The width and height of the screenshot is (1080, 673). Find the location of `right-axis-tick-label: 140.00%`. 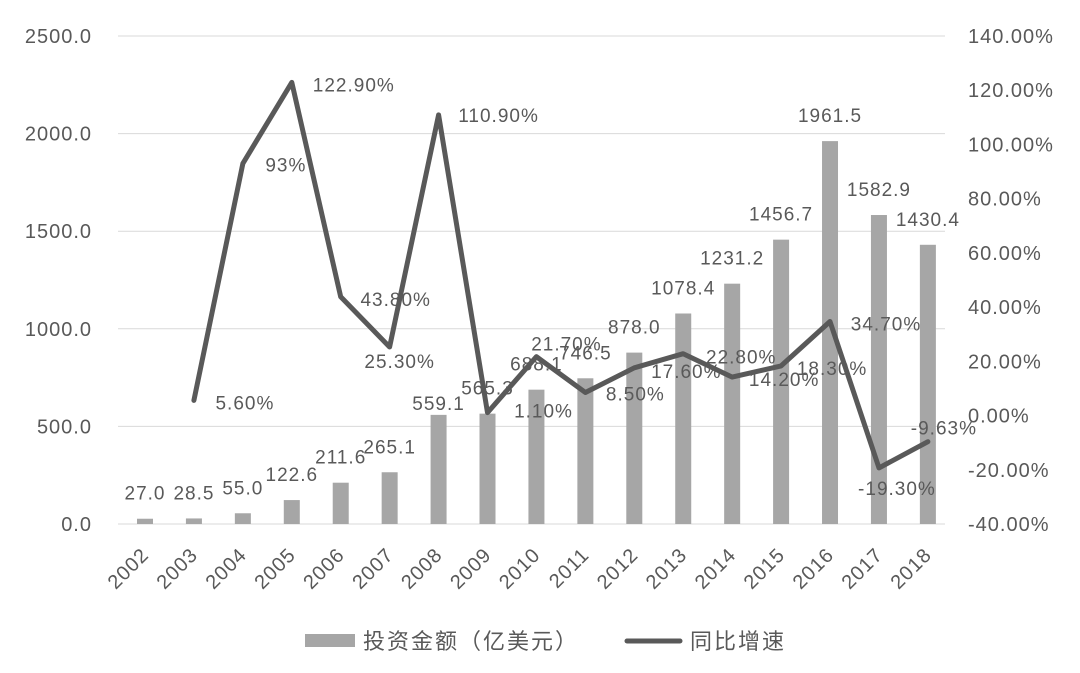

right-axis-tick-label: 140.00% is located at coordinates (1011, 37).